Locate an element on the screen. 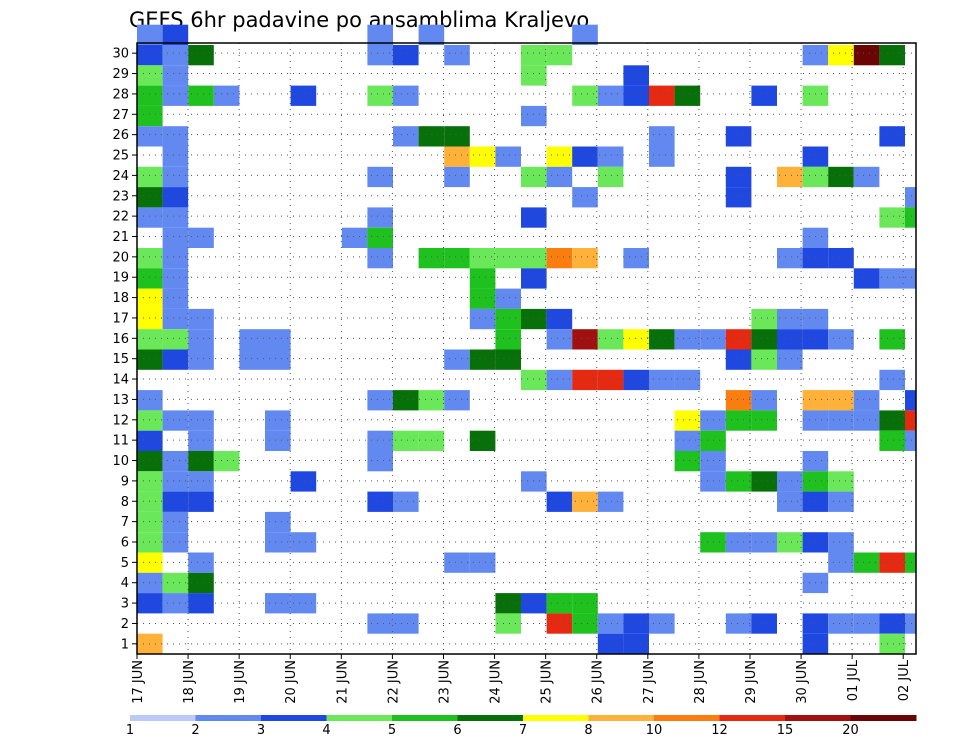  y-tick-label: 13 is located at coordinates (120, 400).